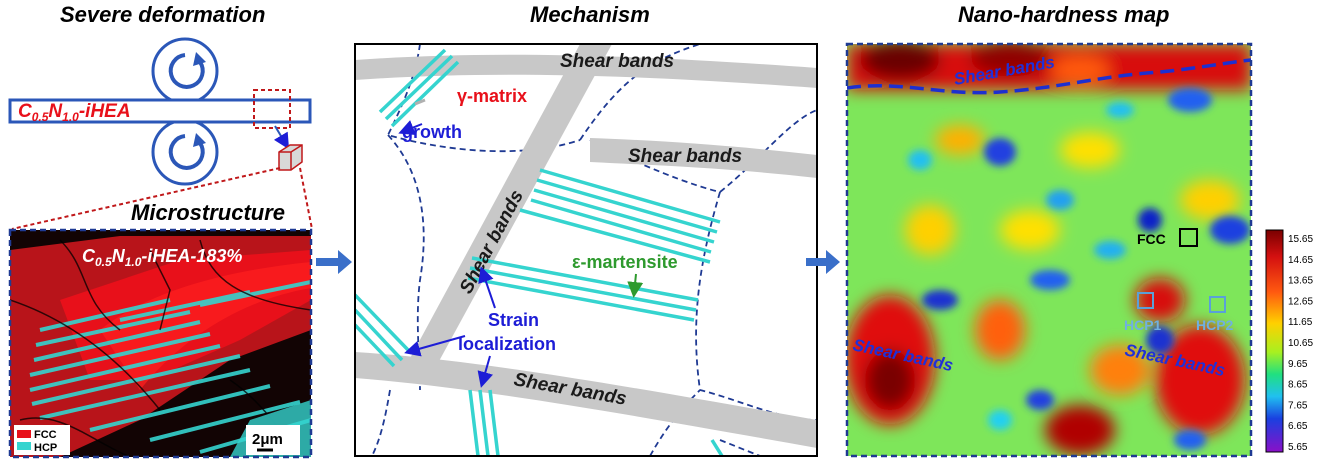  I want to click on mechanism-title: Mechanism, so click(590, 14).